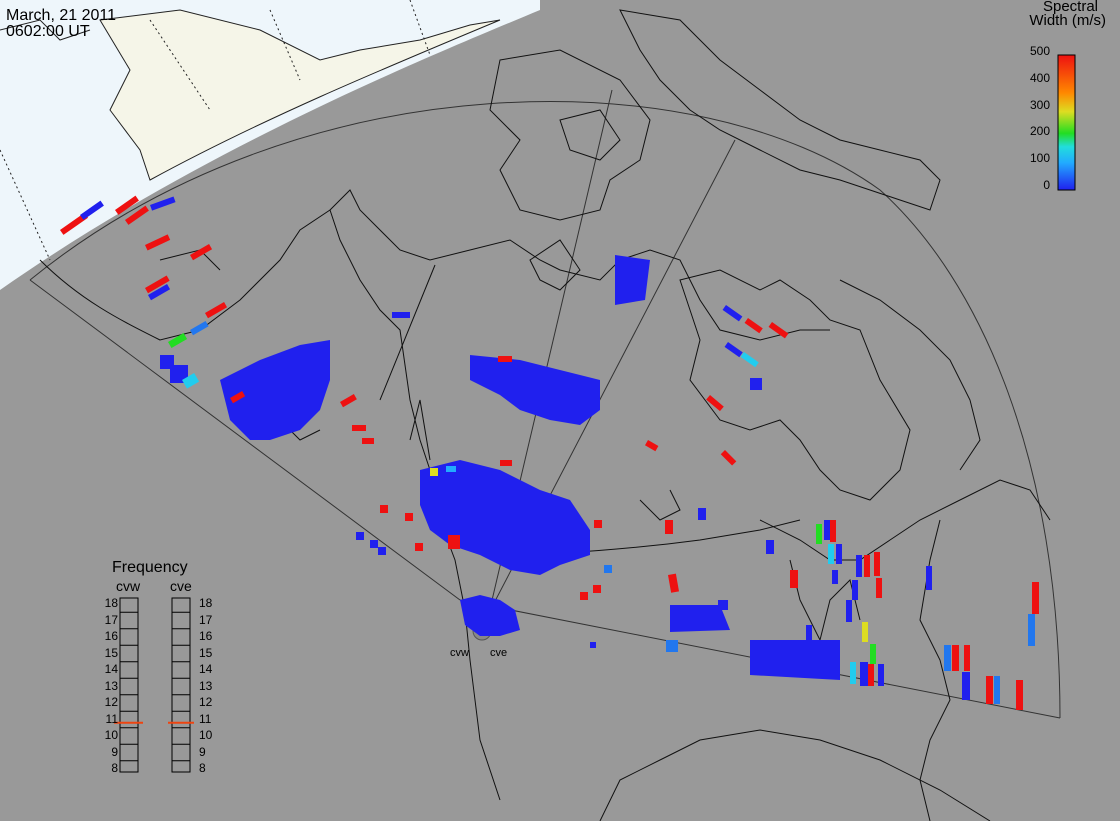 The image size is (1120, 821). What do you see at coordinates (181, 586) in the screenshot?
I see `frequency-column-cve: cve` at bounding box center [181, 586].